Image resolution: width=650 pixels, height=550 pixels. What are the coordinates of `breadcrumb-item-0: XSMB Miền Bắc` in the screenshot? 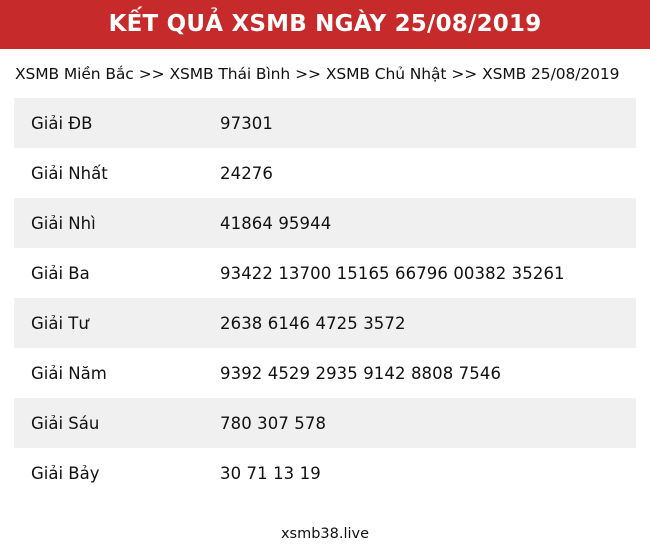 It's located at (74, 73).